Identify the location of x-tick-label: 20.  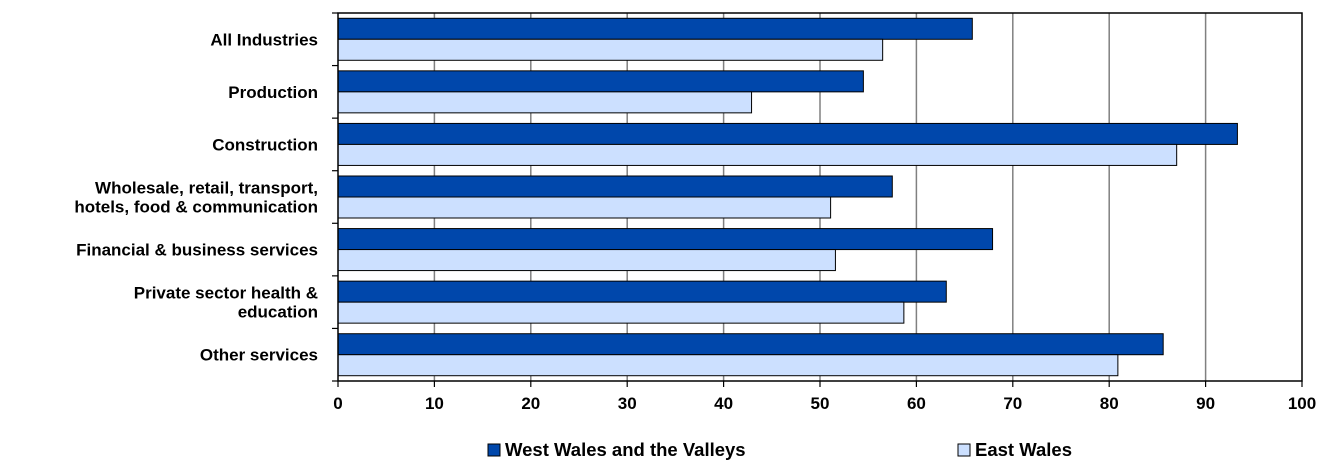
(530, 403).